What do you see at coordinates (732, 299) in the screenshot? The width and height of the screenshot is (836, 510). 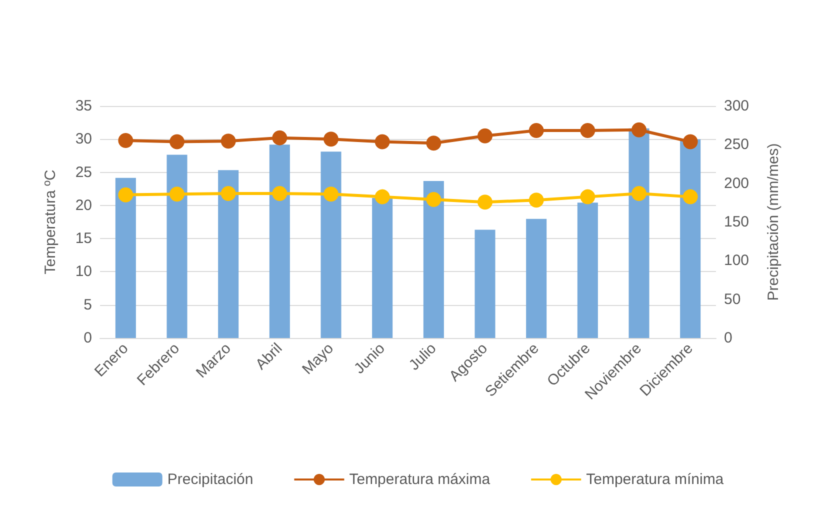 I see `y2-tick-label: 50` at bounding box center [732, 299].